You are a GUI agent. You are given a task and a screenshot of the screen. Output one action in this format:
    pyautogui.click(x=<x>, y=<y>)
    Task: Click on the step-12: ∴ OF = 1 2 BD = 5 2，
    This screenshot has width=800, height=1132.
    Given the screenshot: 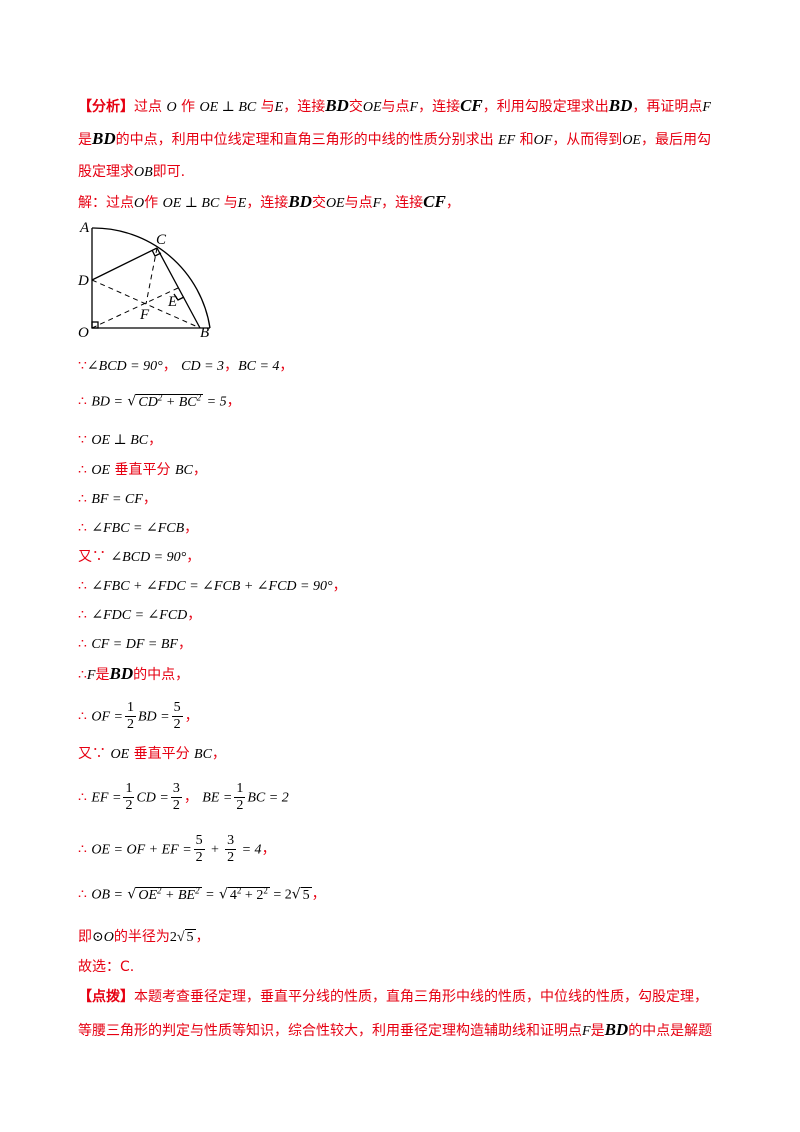 What is the action you would take?
    pyautogui.click(x=138, y=716)
    